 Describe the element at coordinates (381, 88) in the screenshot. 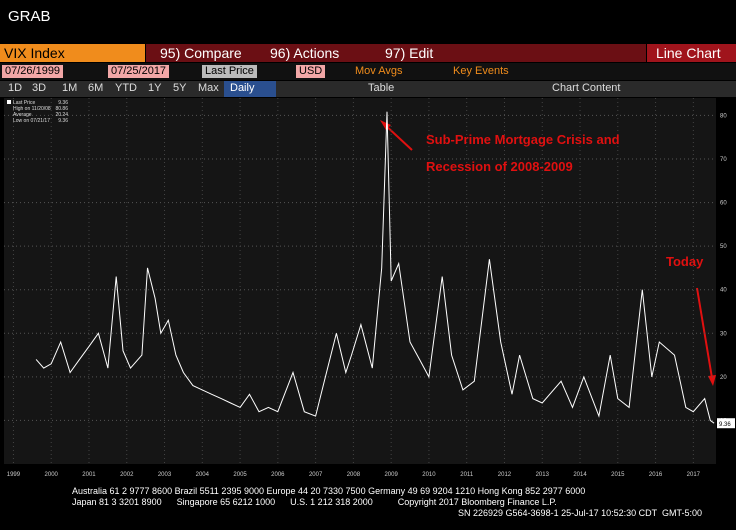

I see `table-button: Table` at that location.